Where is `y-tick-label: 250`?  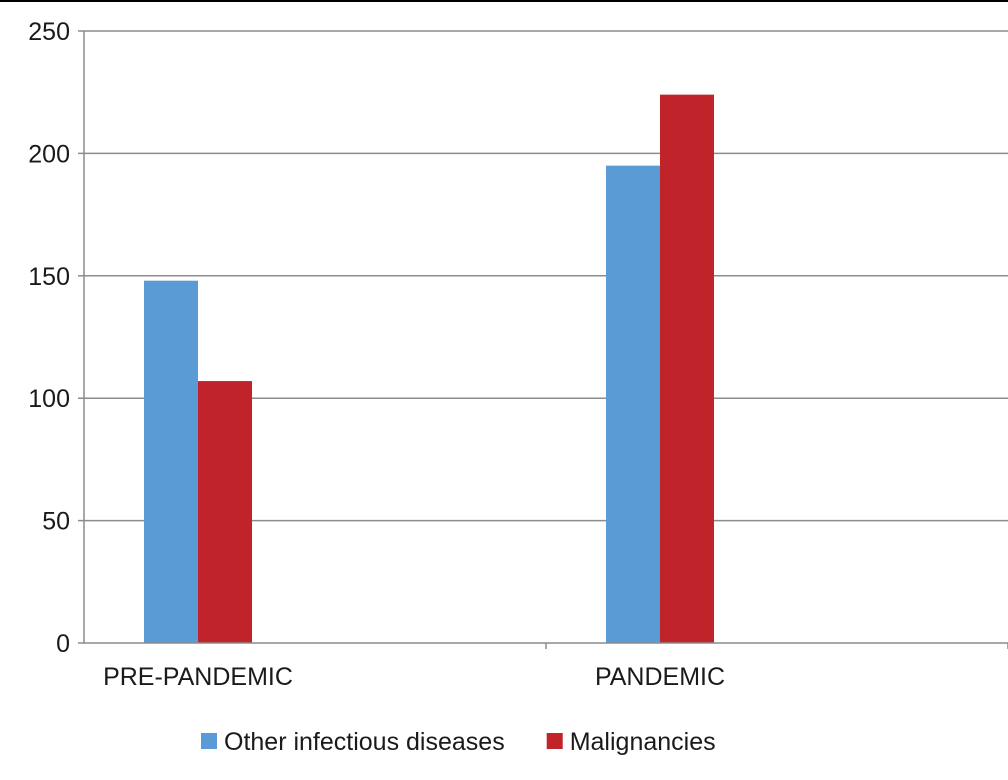
y-tick-label: 250 is located at coordinates (49, 32).